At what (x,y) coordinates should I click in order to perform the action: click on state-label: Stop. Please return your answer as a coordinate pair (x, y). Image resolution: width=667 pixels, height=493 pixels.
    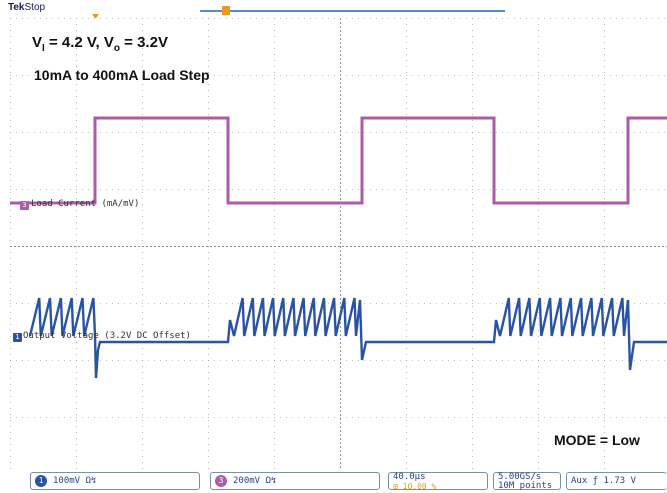
    Looking at the image, I should click on (35, 7).